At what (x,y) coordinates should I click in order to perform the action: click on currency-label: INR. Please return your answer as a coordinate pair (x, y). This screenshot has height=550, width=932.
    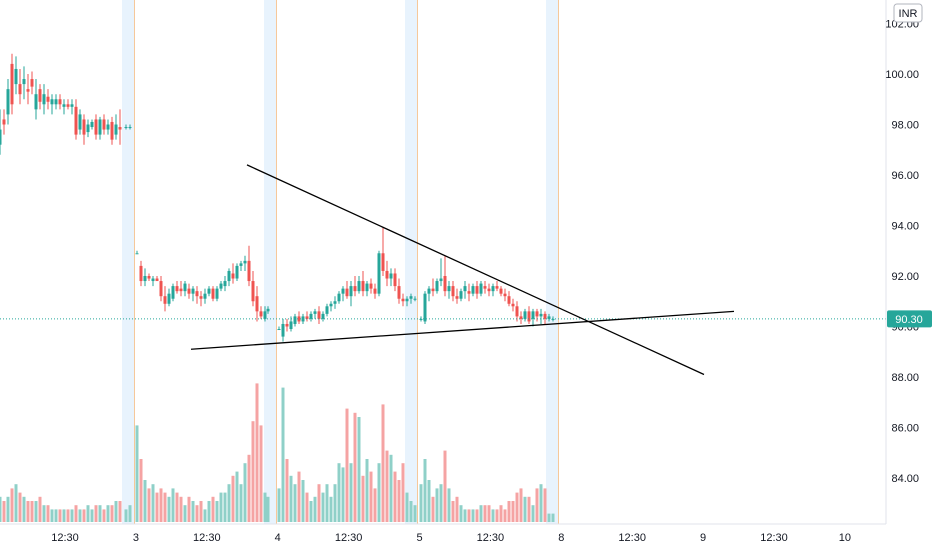
    Looking at the image, I should click on (908, 14).